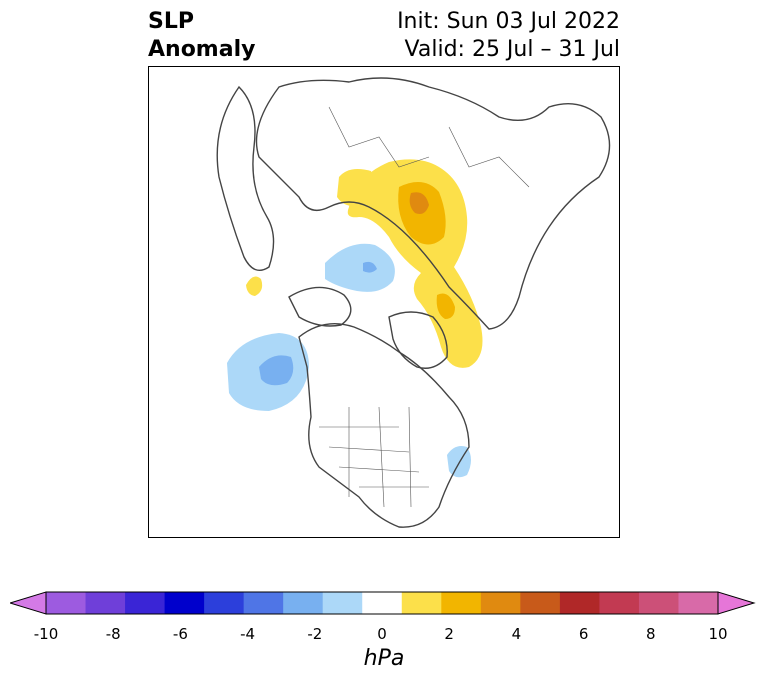 The image size is (768, 684). What do you see at coordinates (355, 187) in the screenshot?
I see `anomaly-pos-1b` at bounding box center [355, 187].